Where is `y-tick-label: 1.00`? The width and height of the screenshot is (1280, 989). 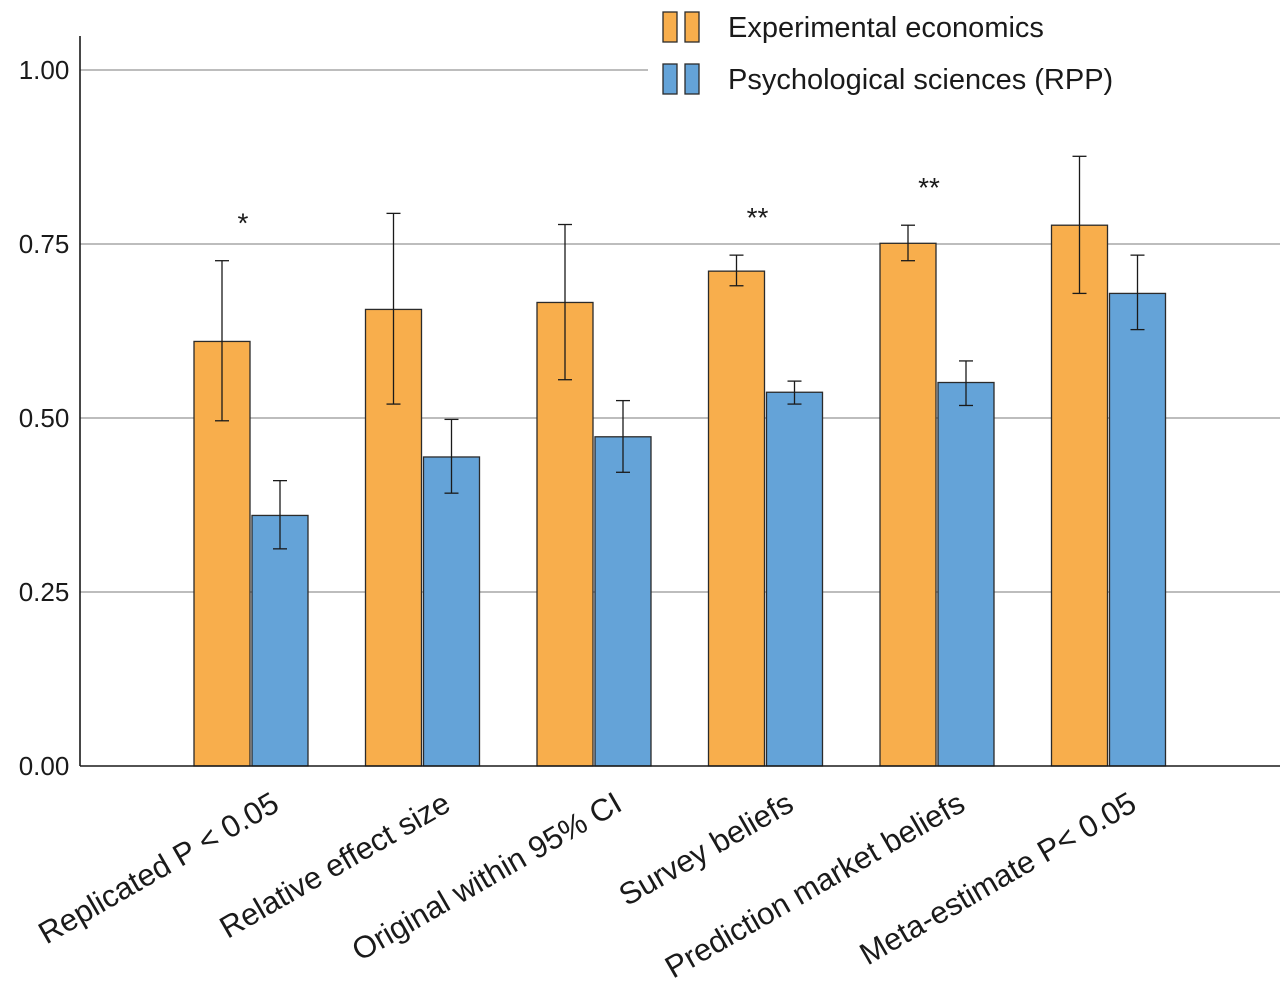
y-tick-label: 1.00 is located at coordinates (44, 70).